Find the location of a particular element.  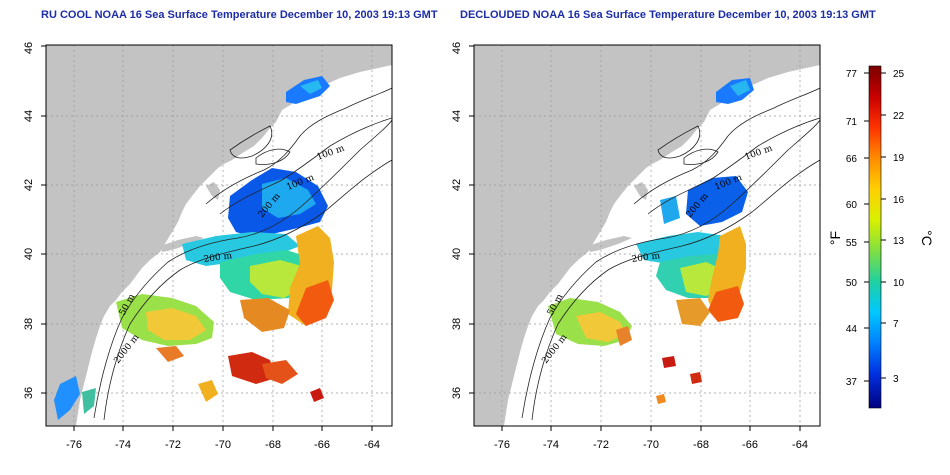

fahrenheit-tick-label: 66 is located at coordinates (852, 159).